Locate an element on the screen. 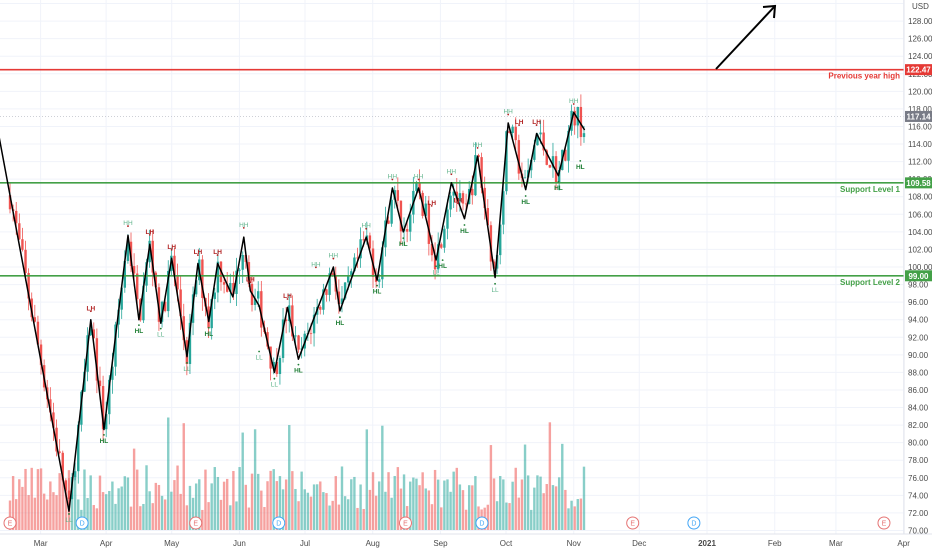  price-tick-label: 88.00 is located at coordinates (918, 372).